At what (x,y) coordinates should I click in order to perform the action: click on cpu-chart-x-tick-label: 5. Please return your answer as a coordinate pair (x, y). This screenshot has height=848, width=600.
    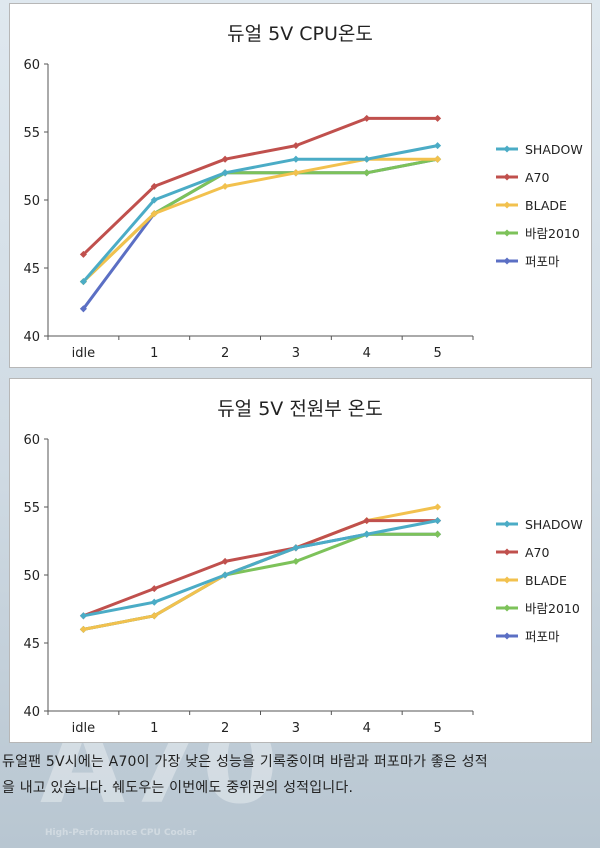
    Looking at the image, I should click on (437, 353).